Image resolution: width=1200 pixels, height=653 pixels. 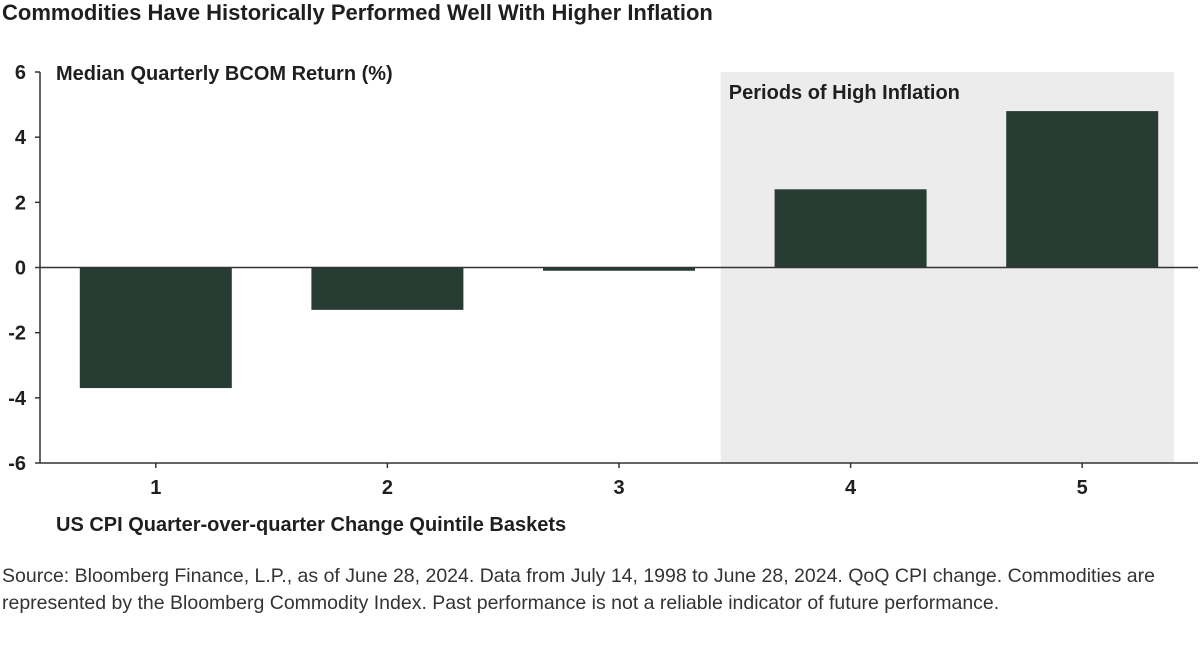 What do you see at coordinates (17, 334) in the screenshot?
I see `y-tick-label: -2` at bounding box center [17, 334].